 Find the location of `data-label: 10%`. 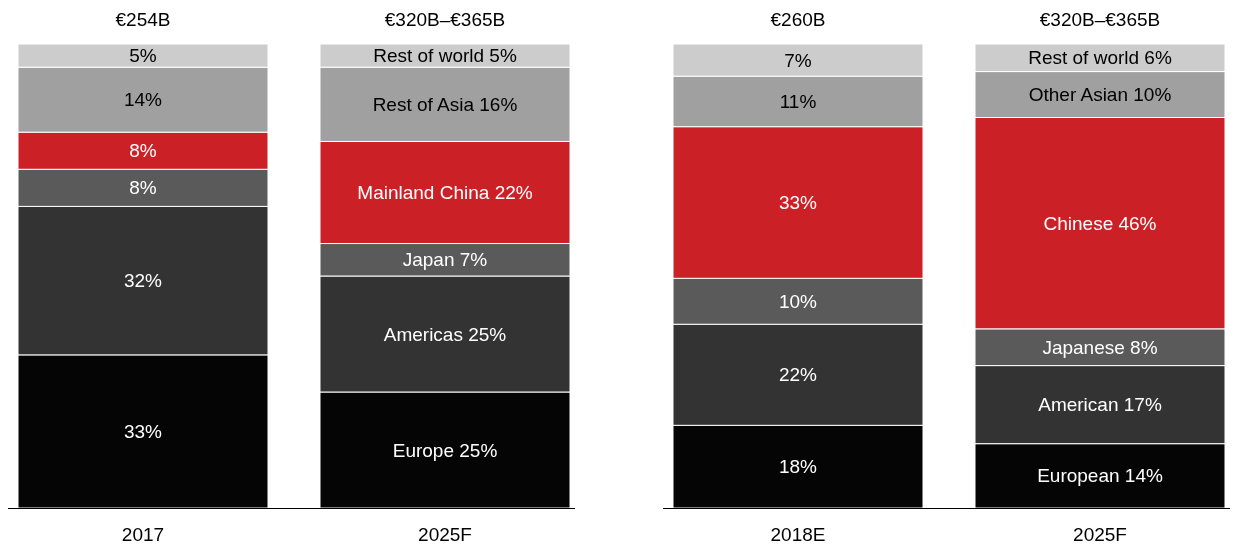

data-label: 10% is located at coordinates (798, 301).